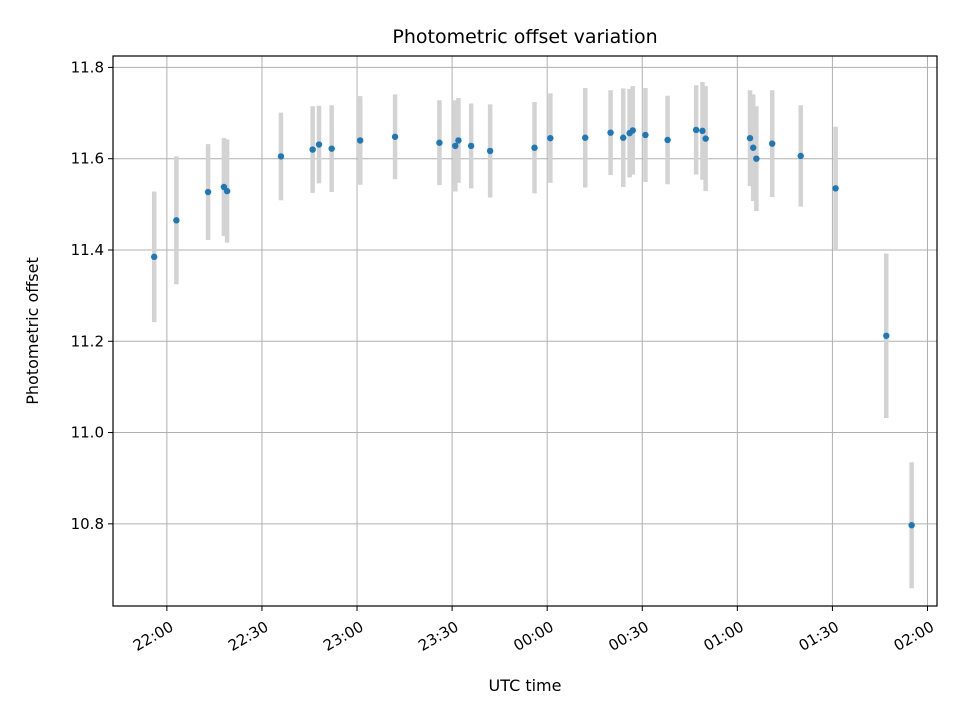  Describe the element at coordinates (87, 524) in the screenshot. I see `y-tick-label: 10.8` at that location.